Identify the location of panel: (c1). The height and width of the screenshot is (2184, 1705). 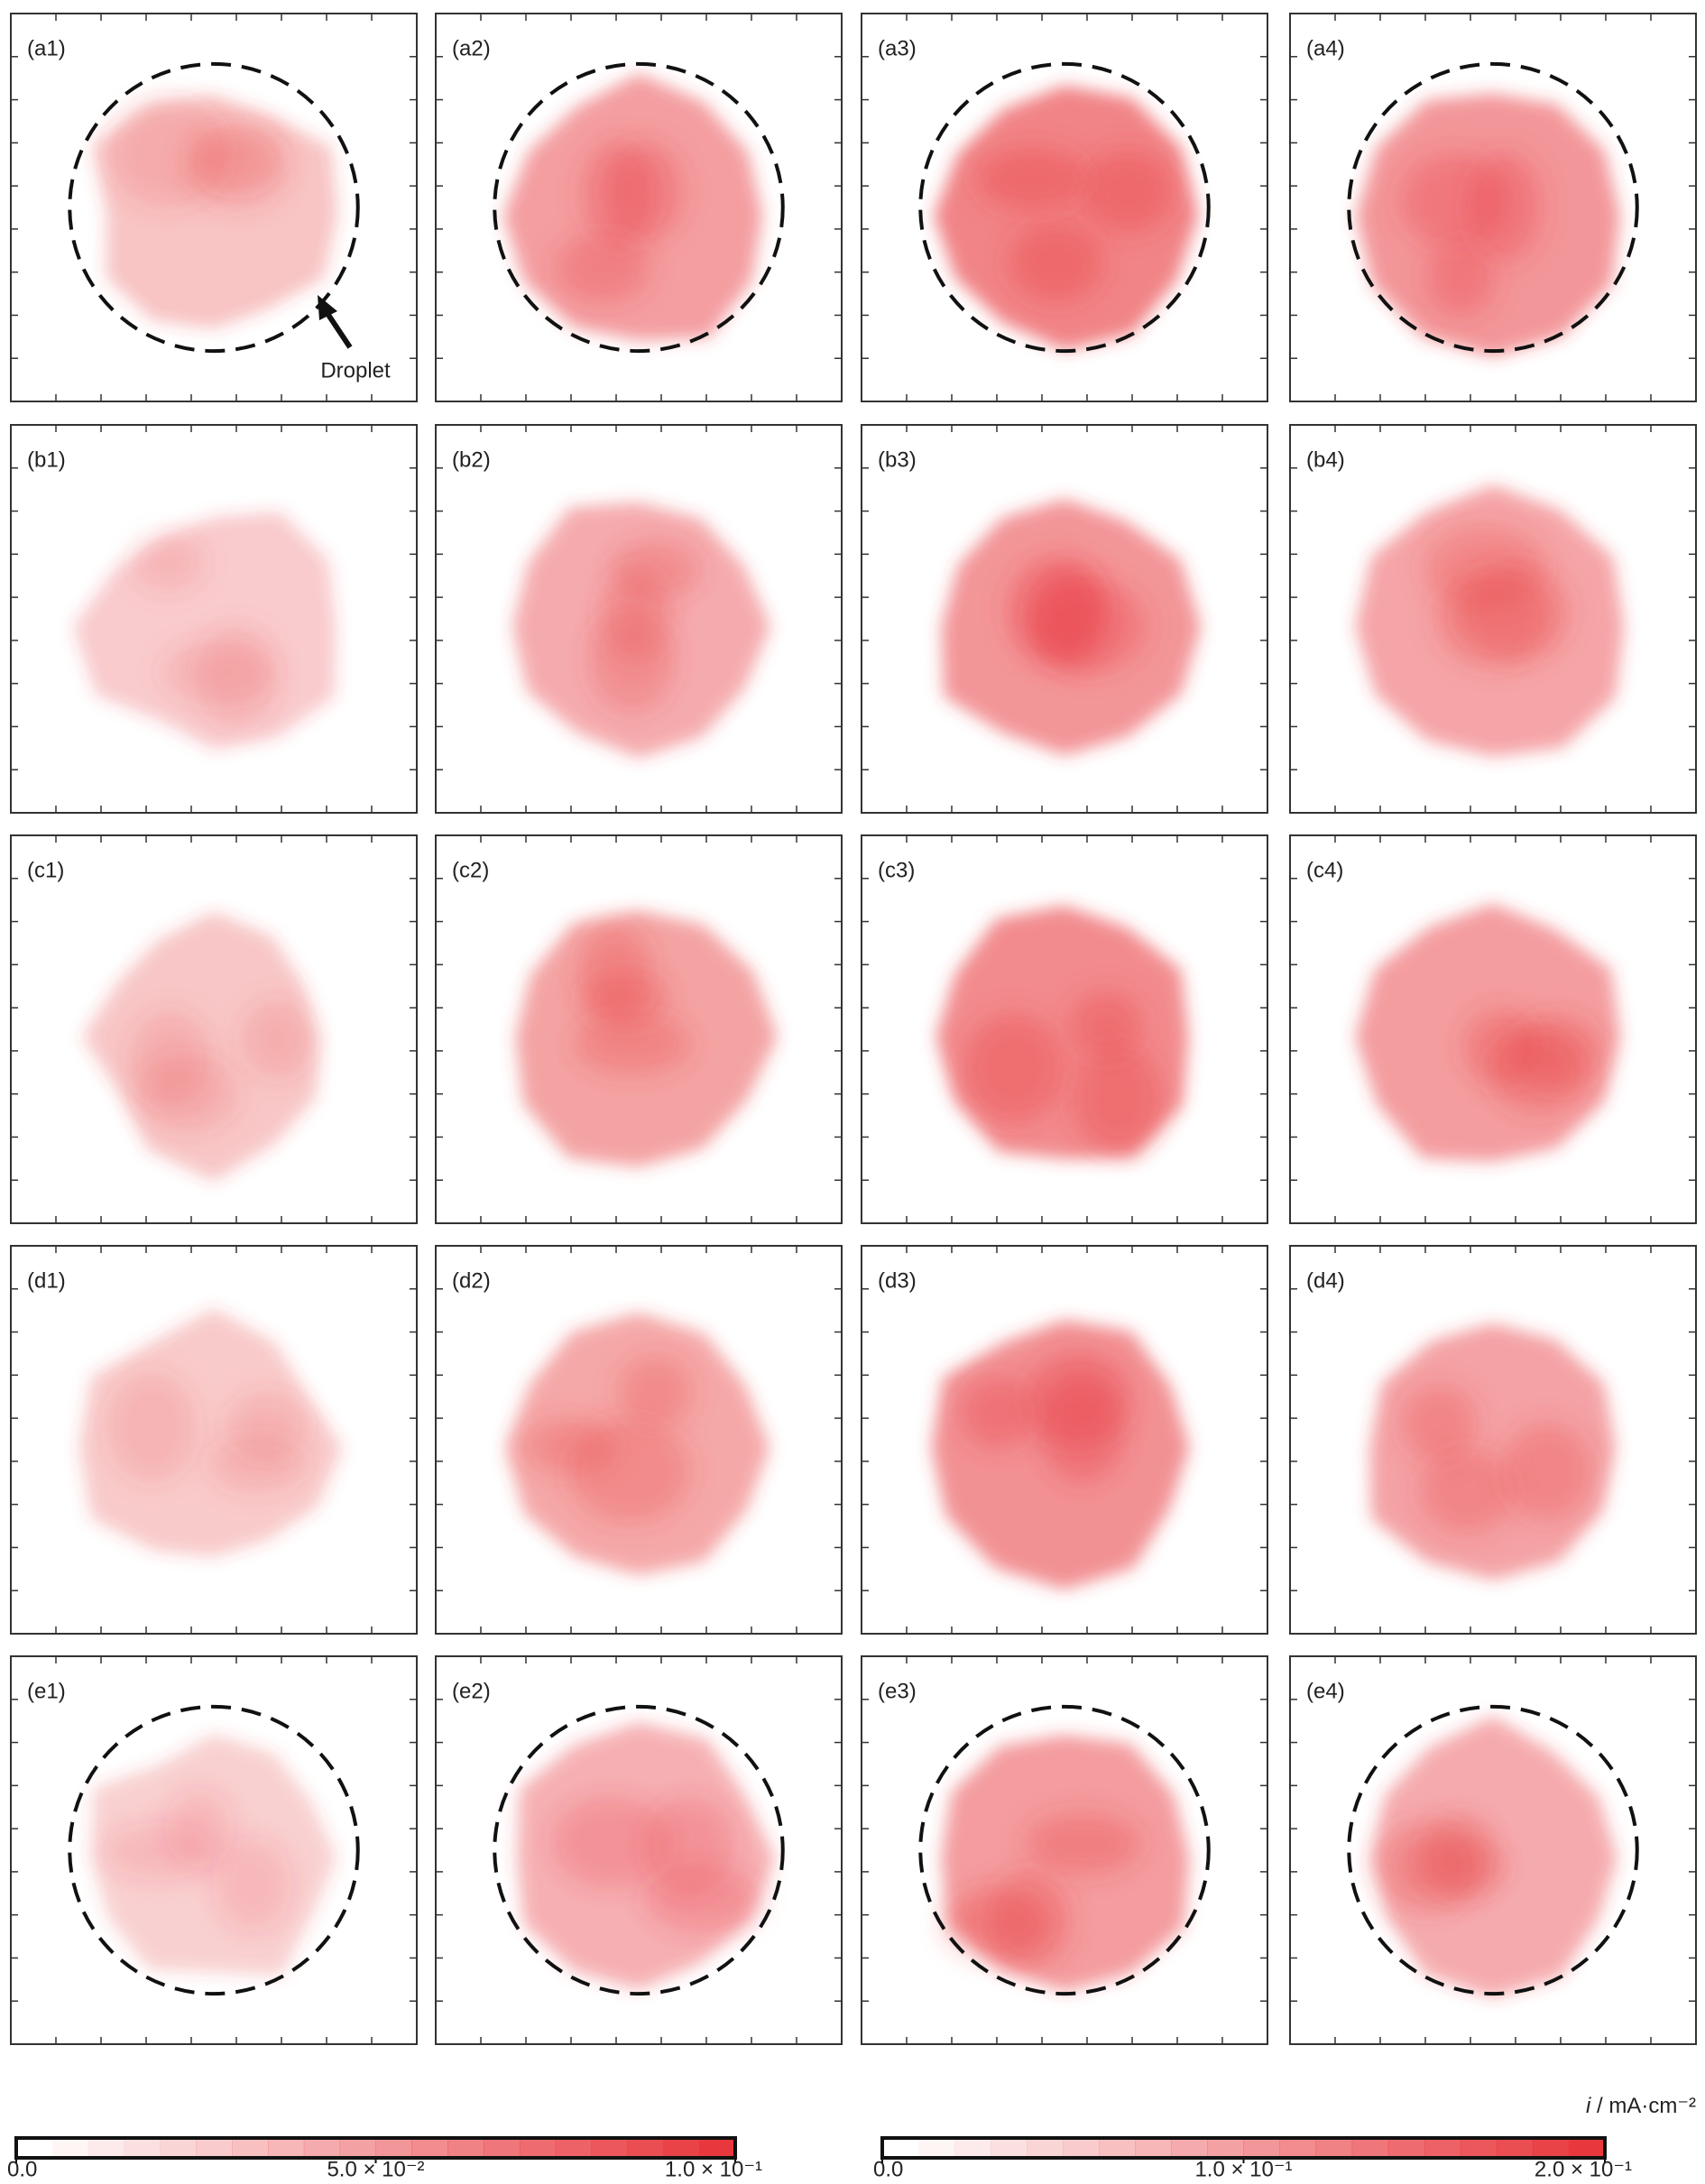
(214, 1029).